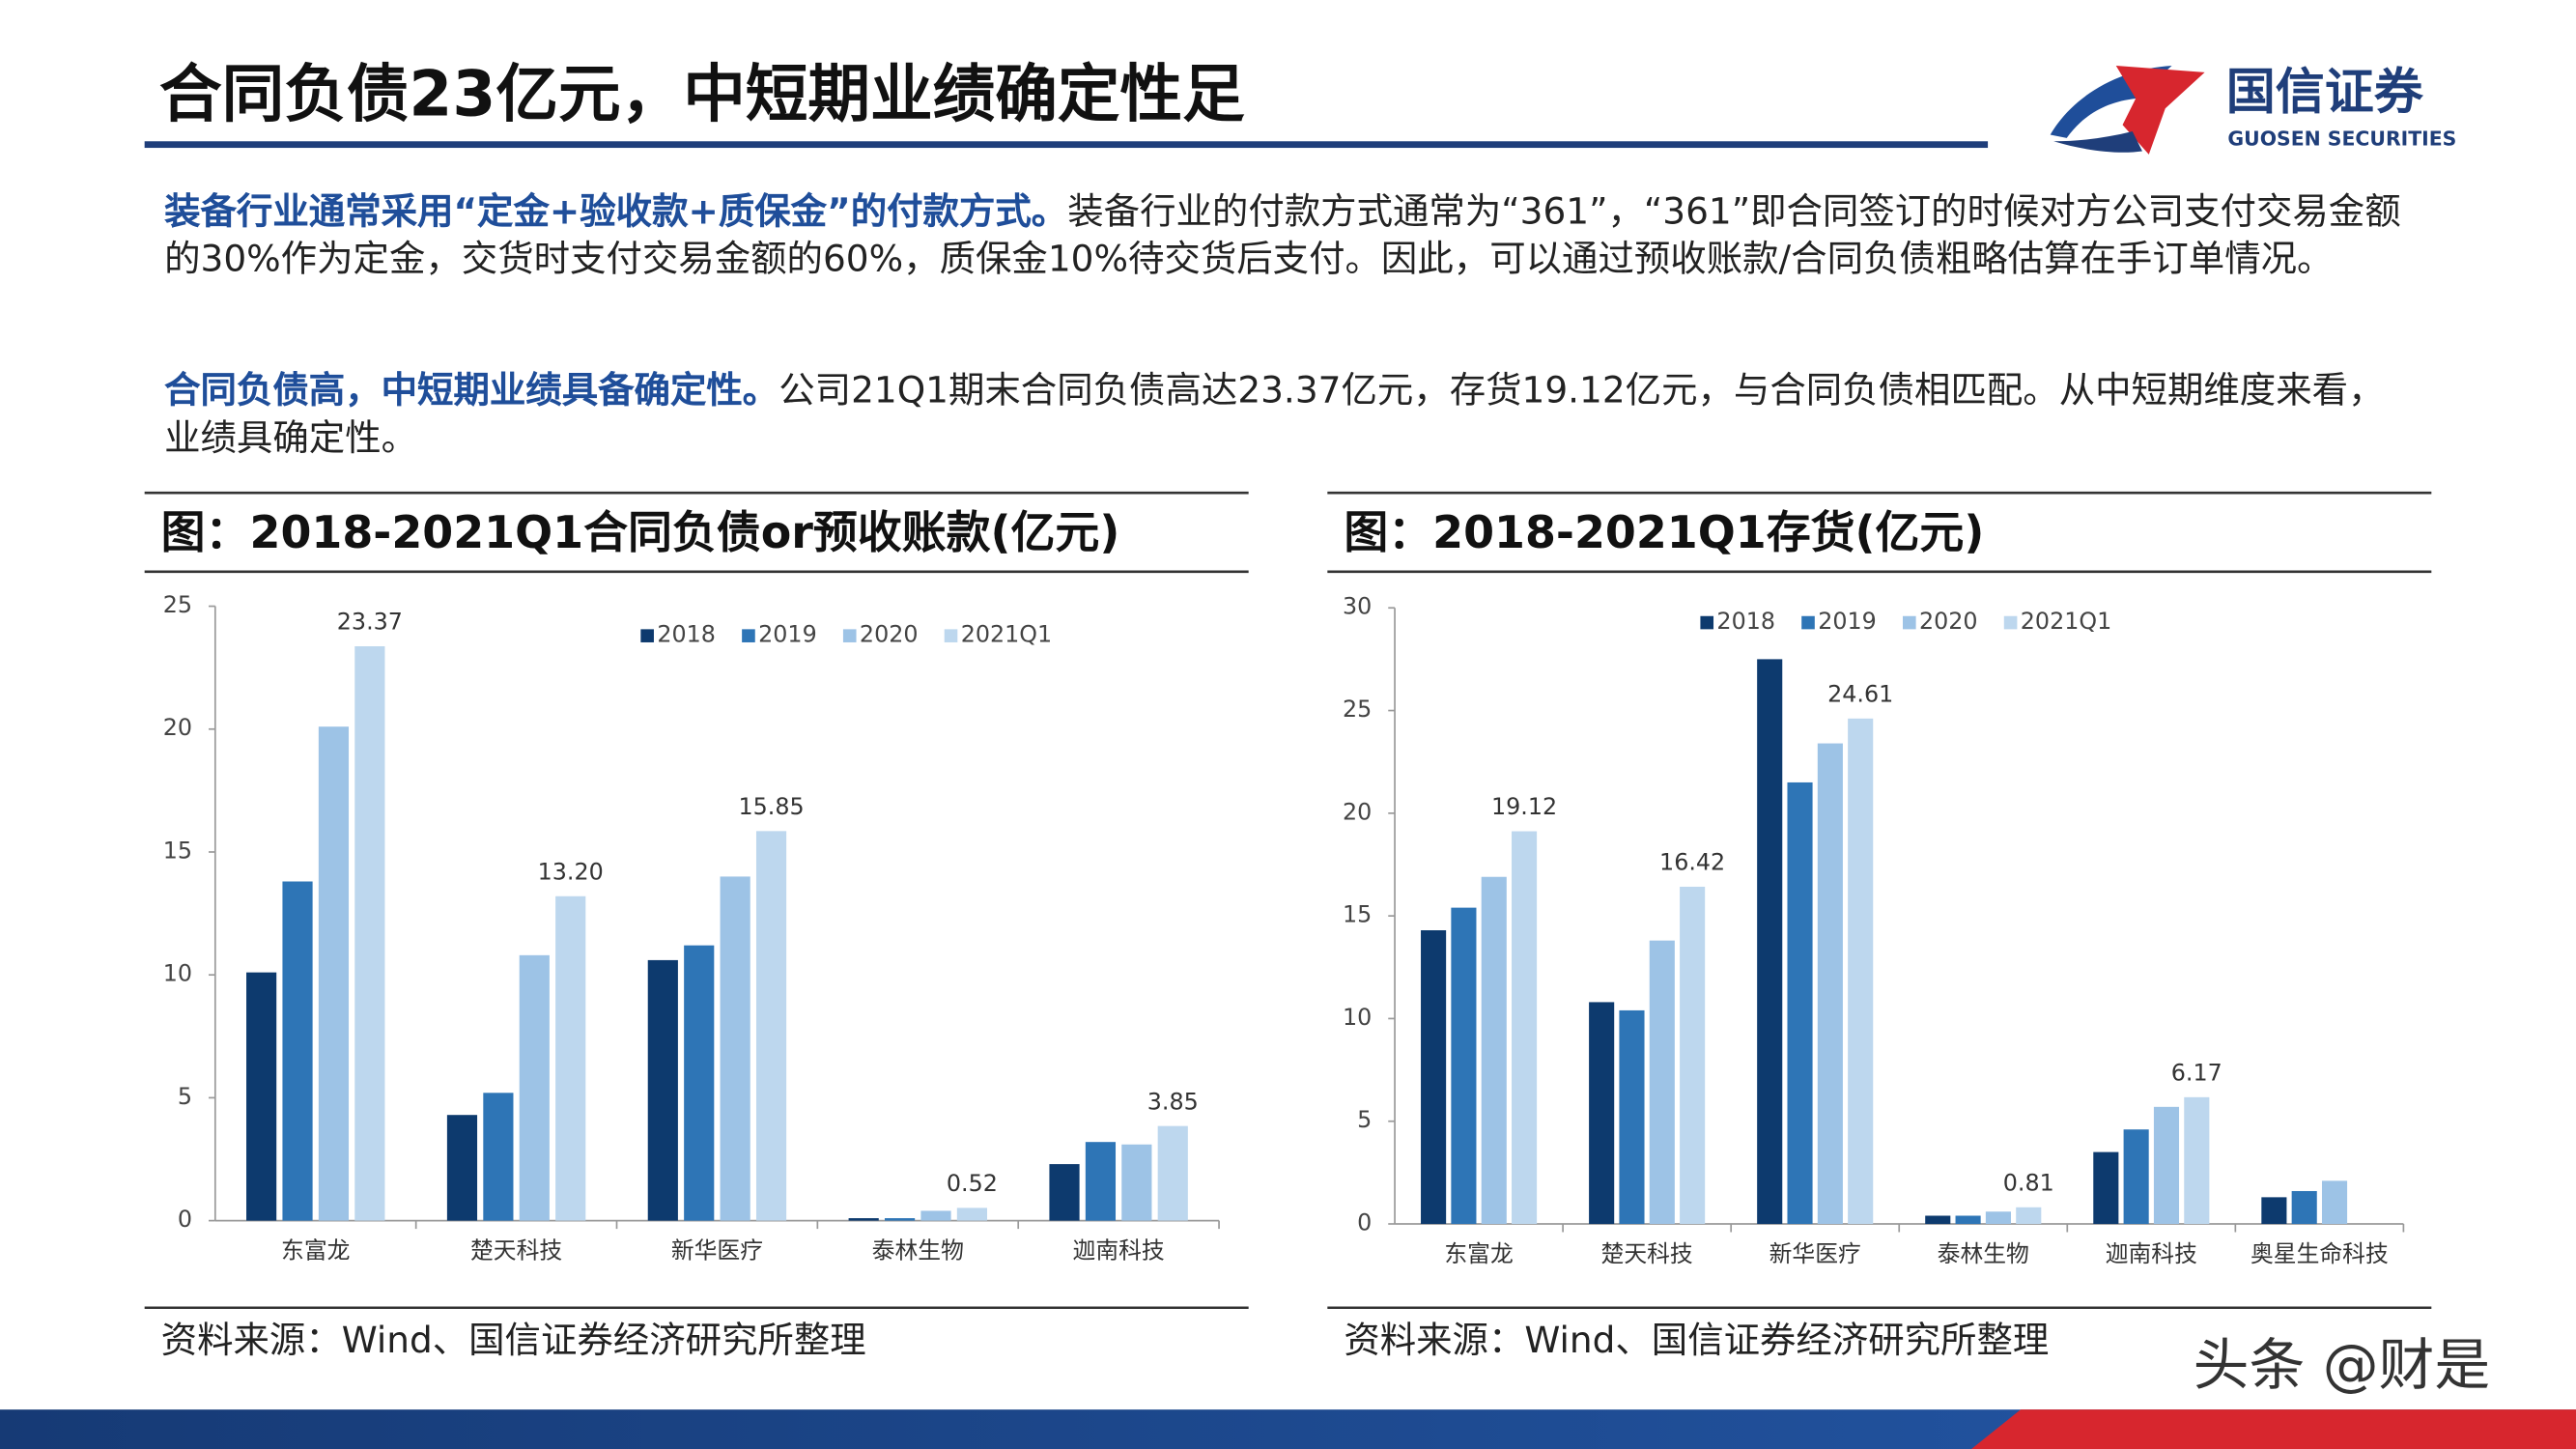 The height and width of the screenshot is (1449, 2576). What do you see at coordinates (771, 806) in the screenshot?
I see `value-label: 15.85` at bounding box center [771, 806].